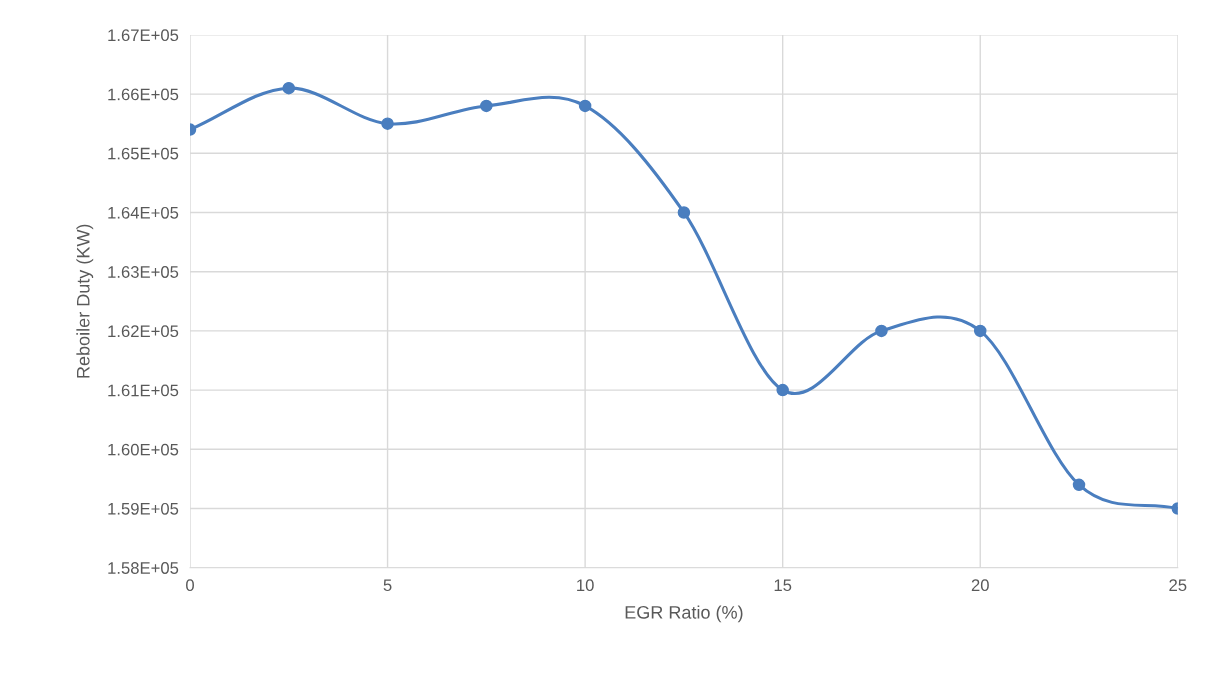 The width and height of the screenshot is (1218, 684). Describe the element at coordinates (783, 585) in the screenshot. I see `x-tick-label: 15` at that location.